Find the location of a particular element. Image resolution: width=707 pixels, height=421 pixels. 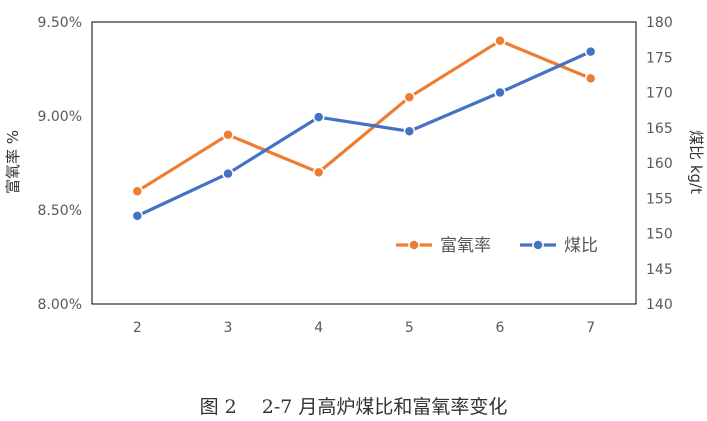

x-tick-label: 4 is located at coordinates (318, 328).